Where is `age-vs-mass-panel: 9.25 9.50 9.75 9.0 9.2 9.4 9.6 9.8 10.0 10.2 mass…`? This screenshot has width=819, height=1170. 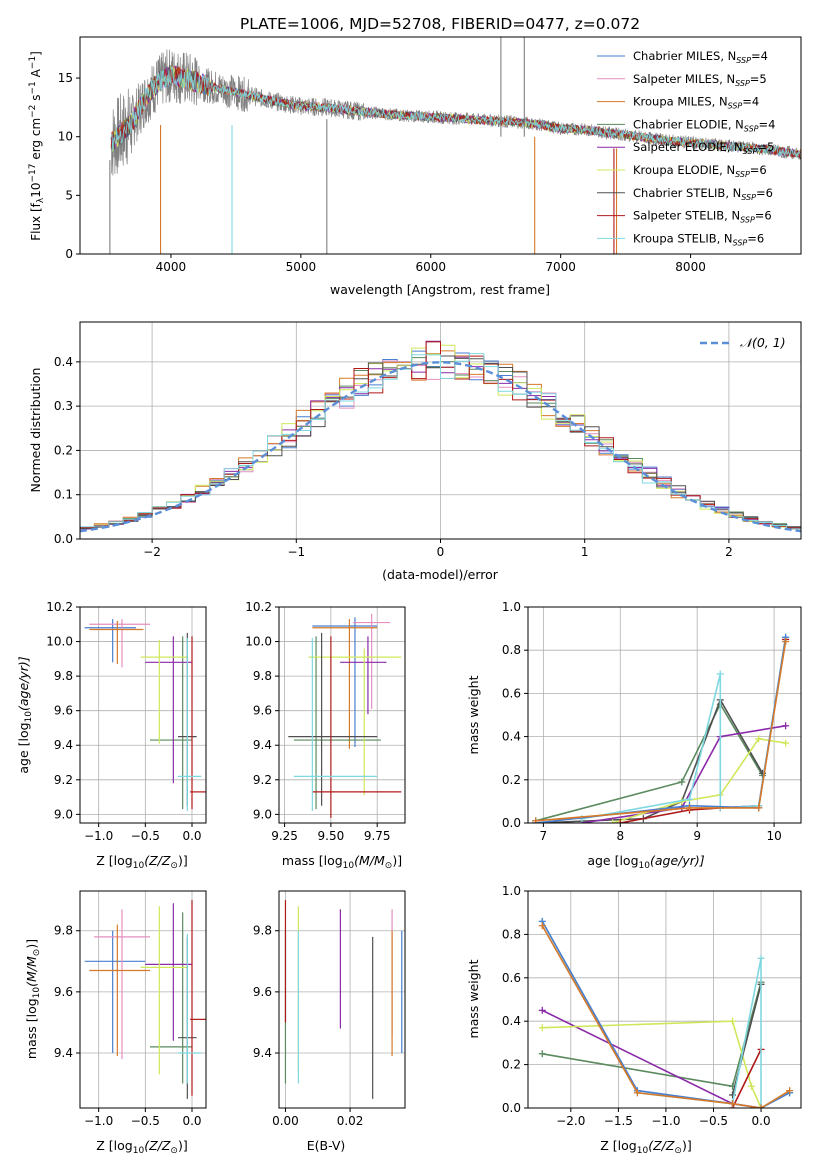 age-vs-mass-panel: 9.25 9.50 9.75 9.0 9.2 9.4 9.6 9.8 10.0 10.2 mass… is located at coordinates (325, 735).